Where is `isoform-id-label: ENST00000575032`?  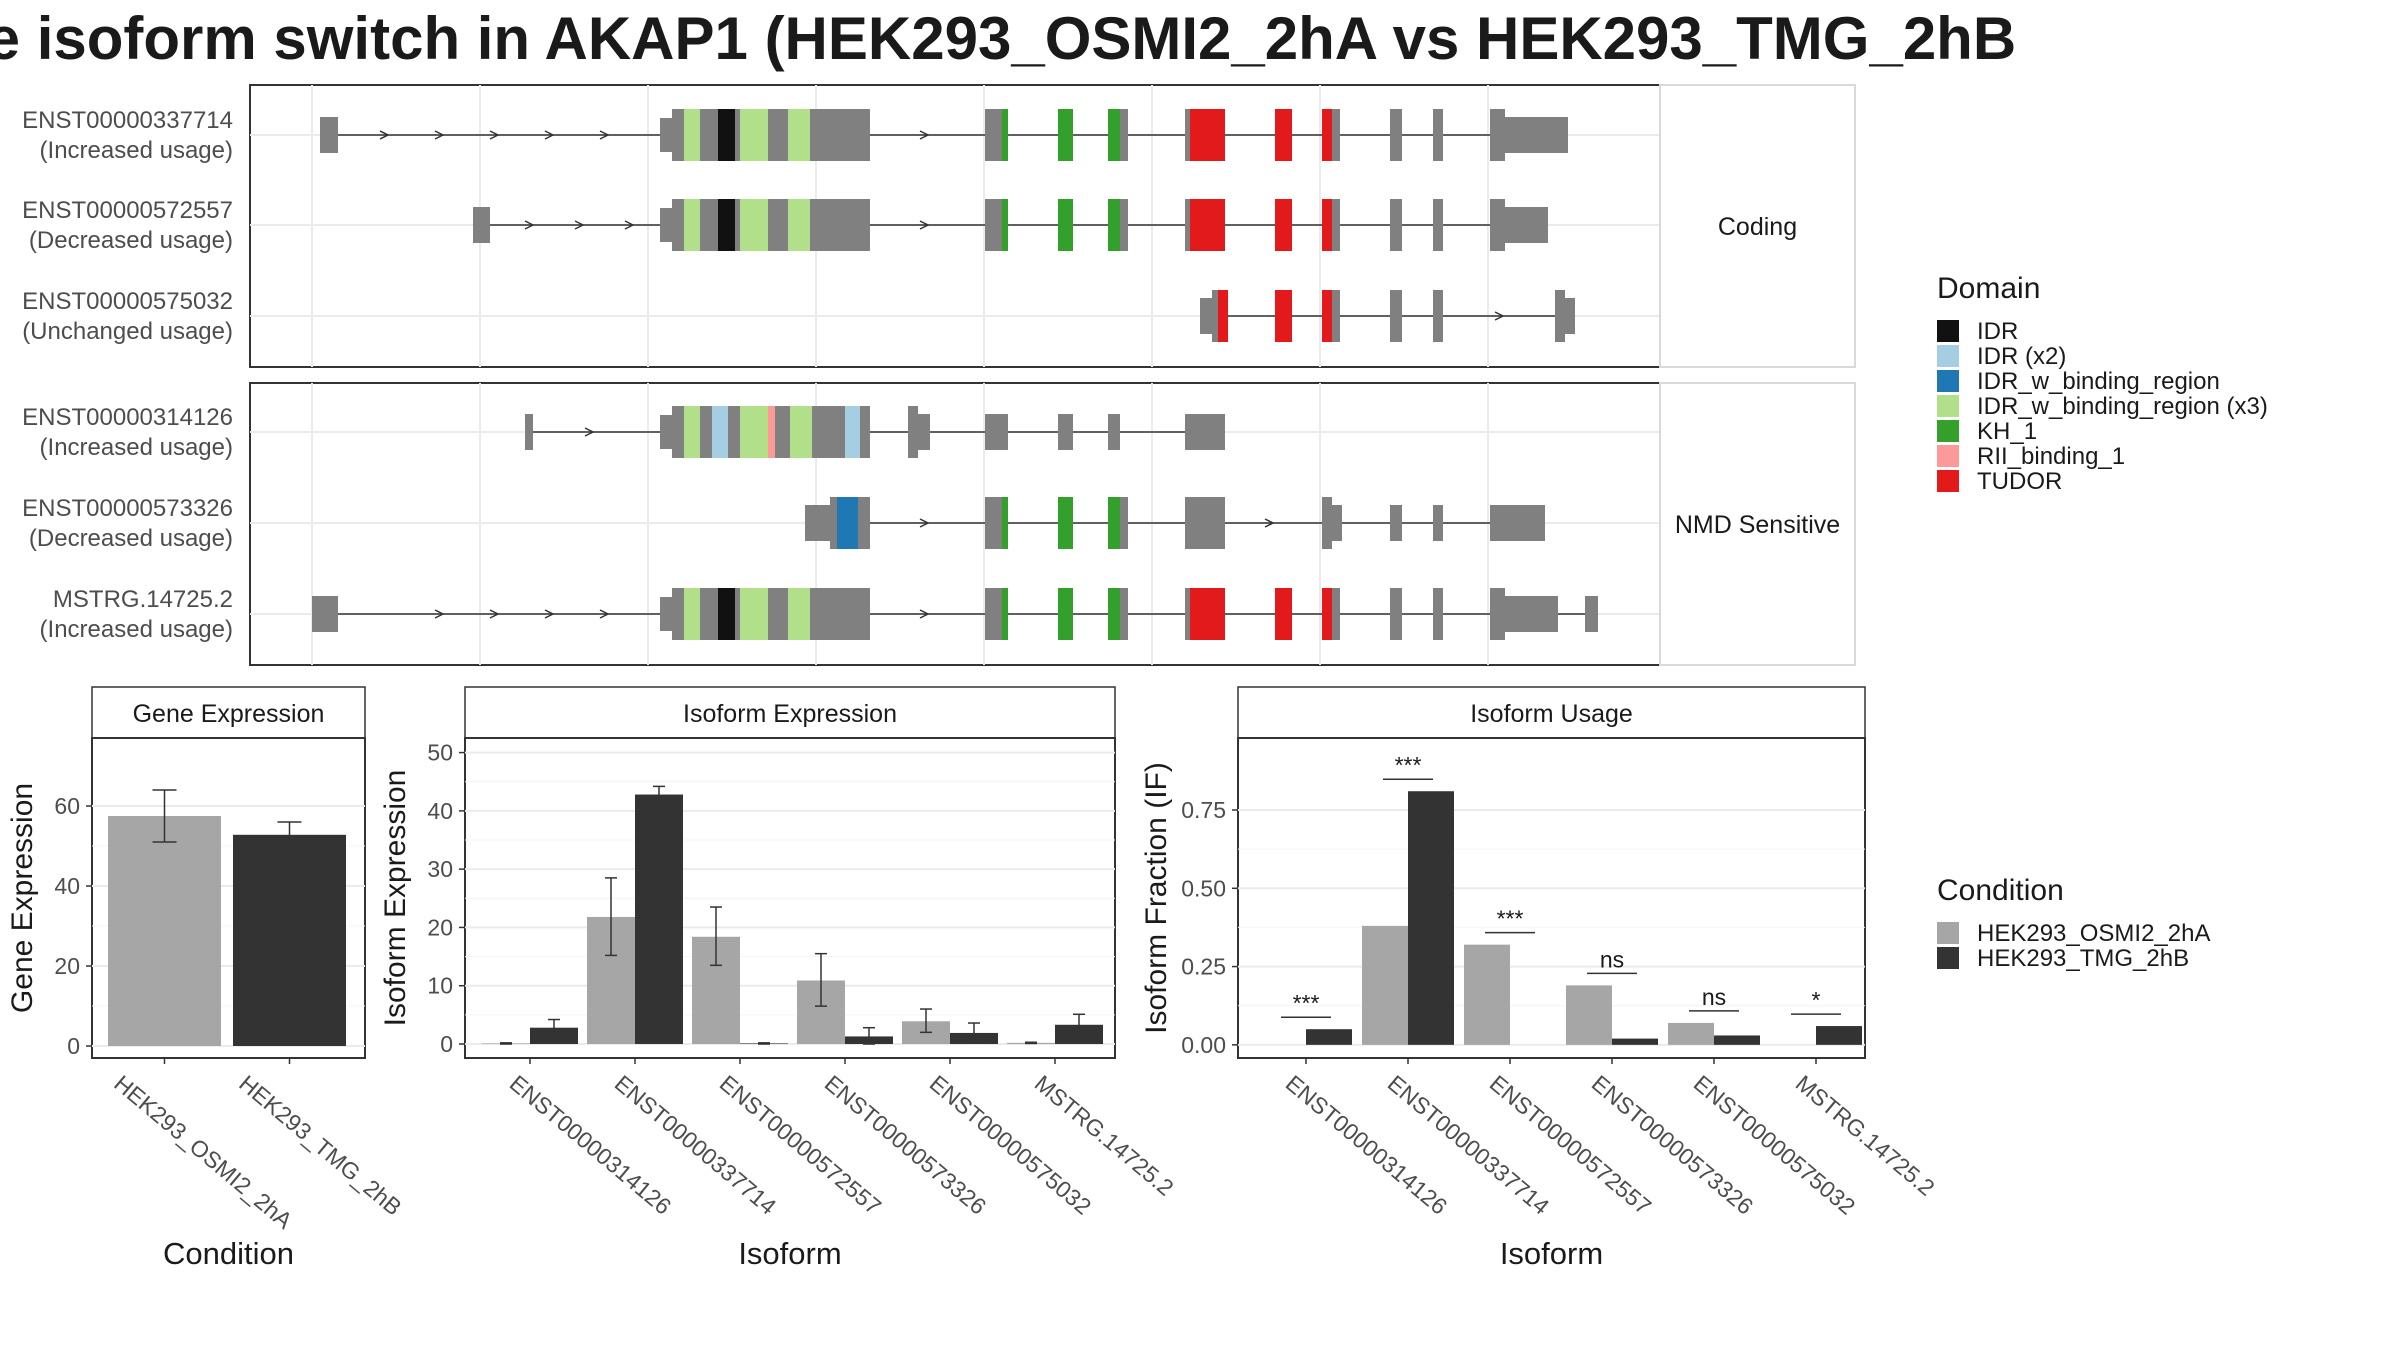 isoform-id-label: ENST00000575032 is located at coordinates (127, 301).